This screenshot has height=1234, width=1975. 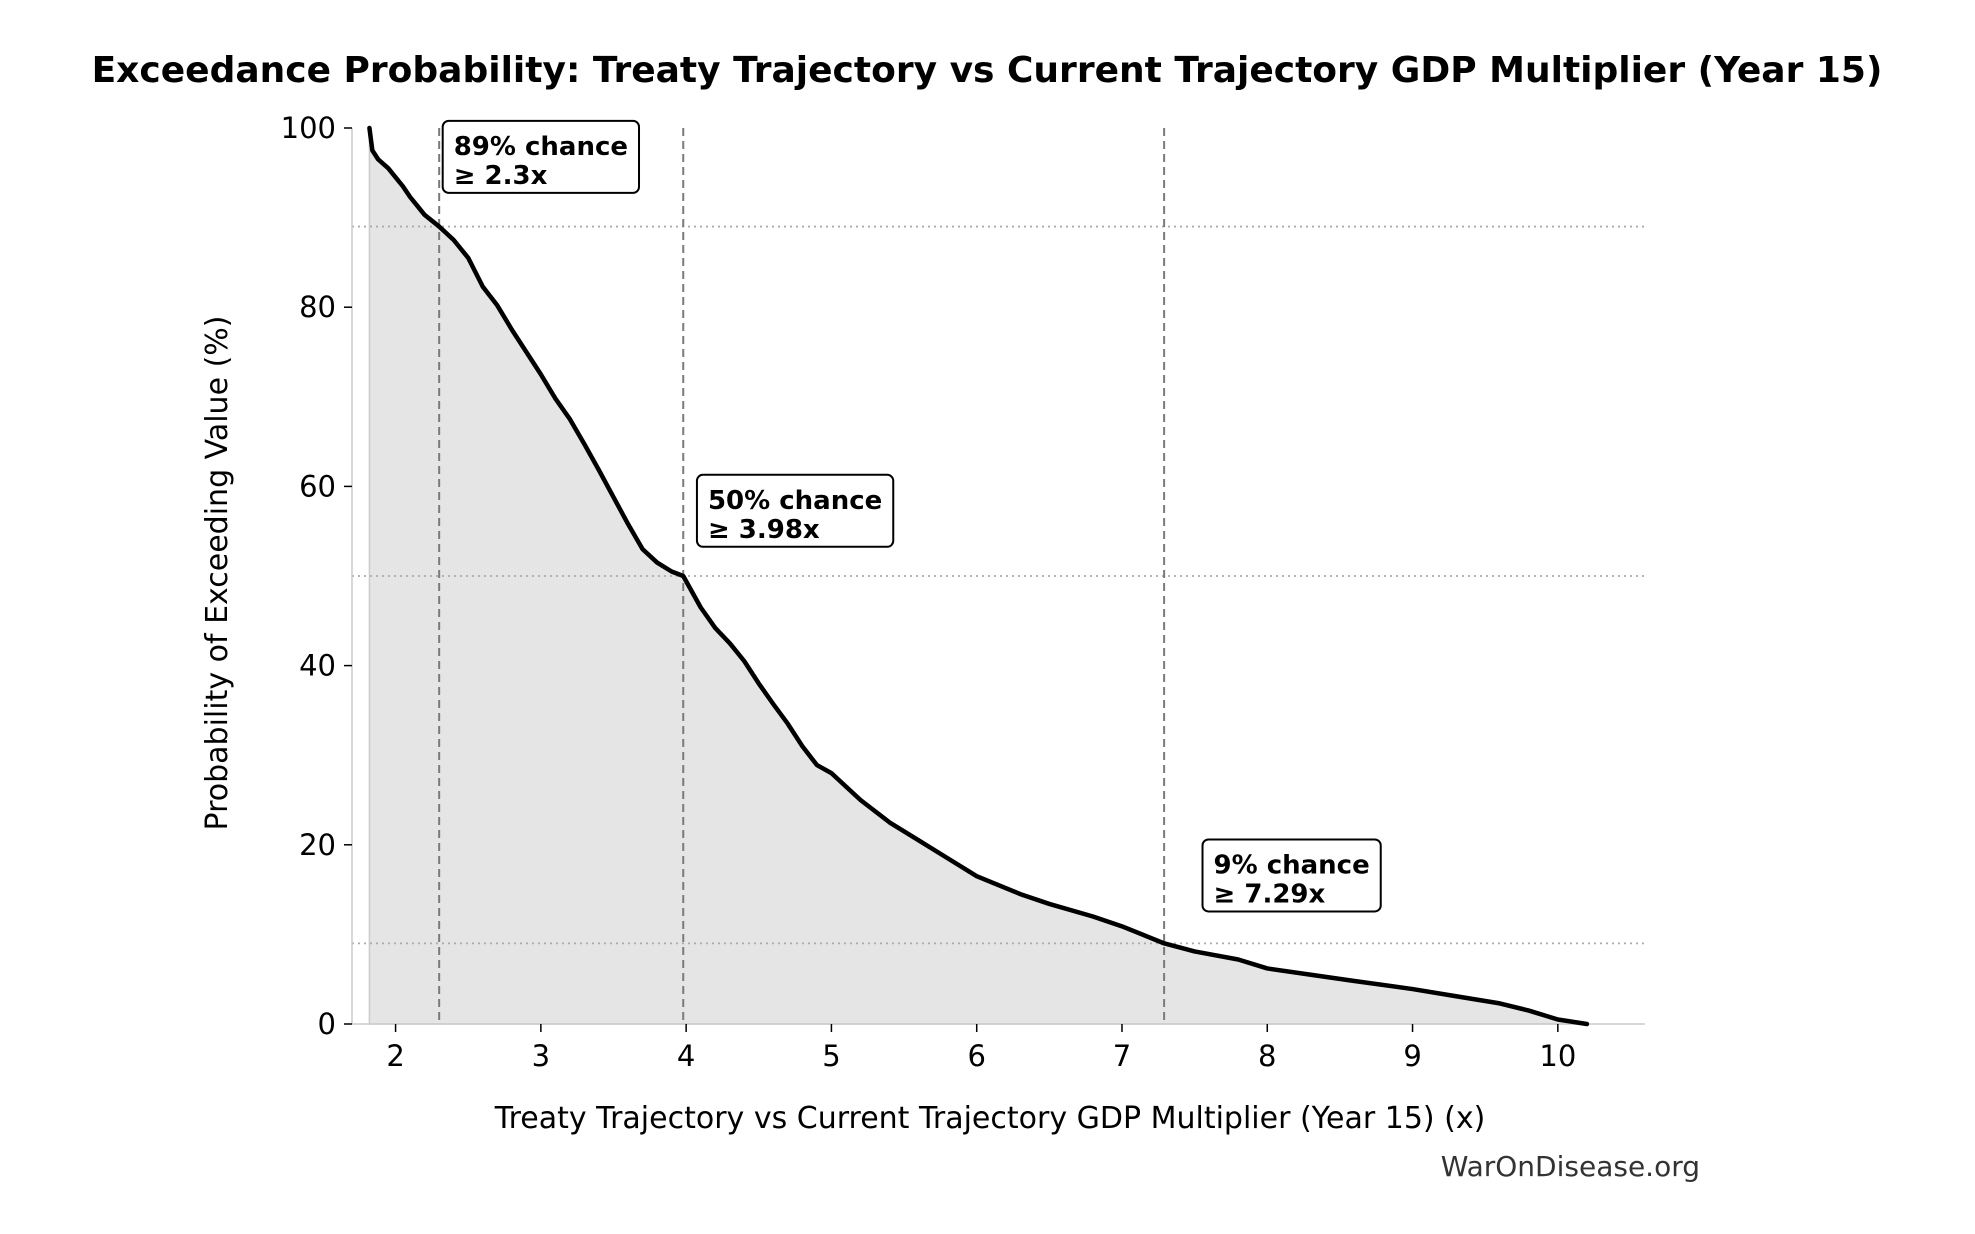 I want to click on x-tick-label: 3, so click(x=541, y=1056).